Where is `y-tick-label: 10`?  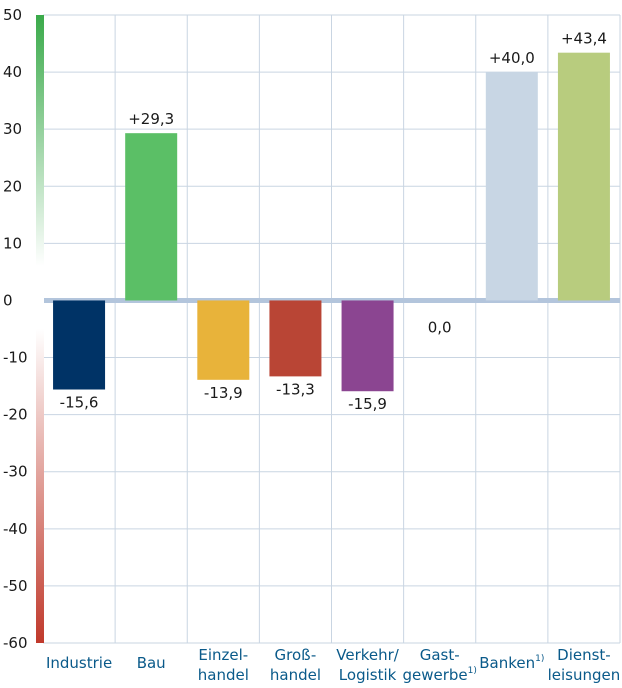 y-tick-label: 10 is located at coordinates (12, 243).